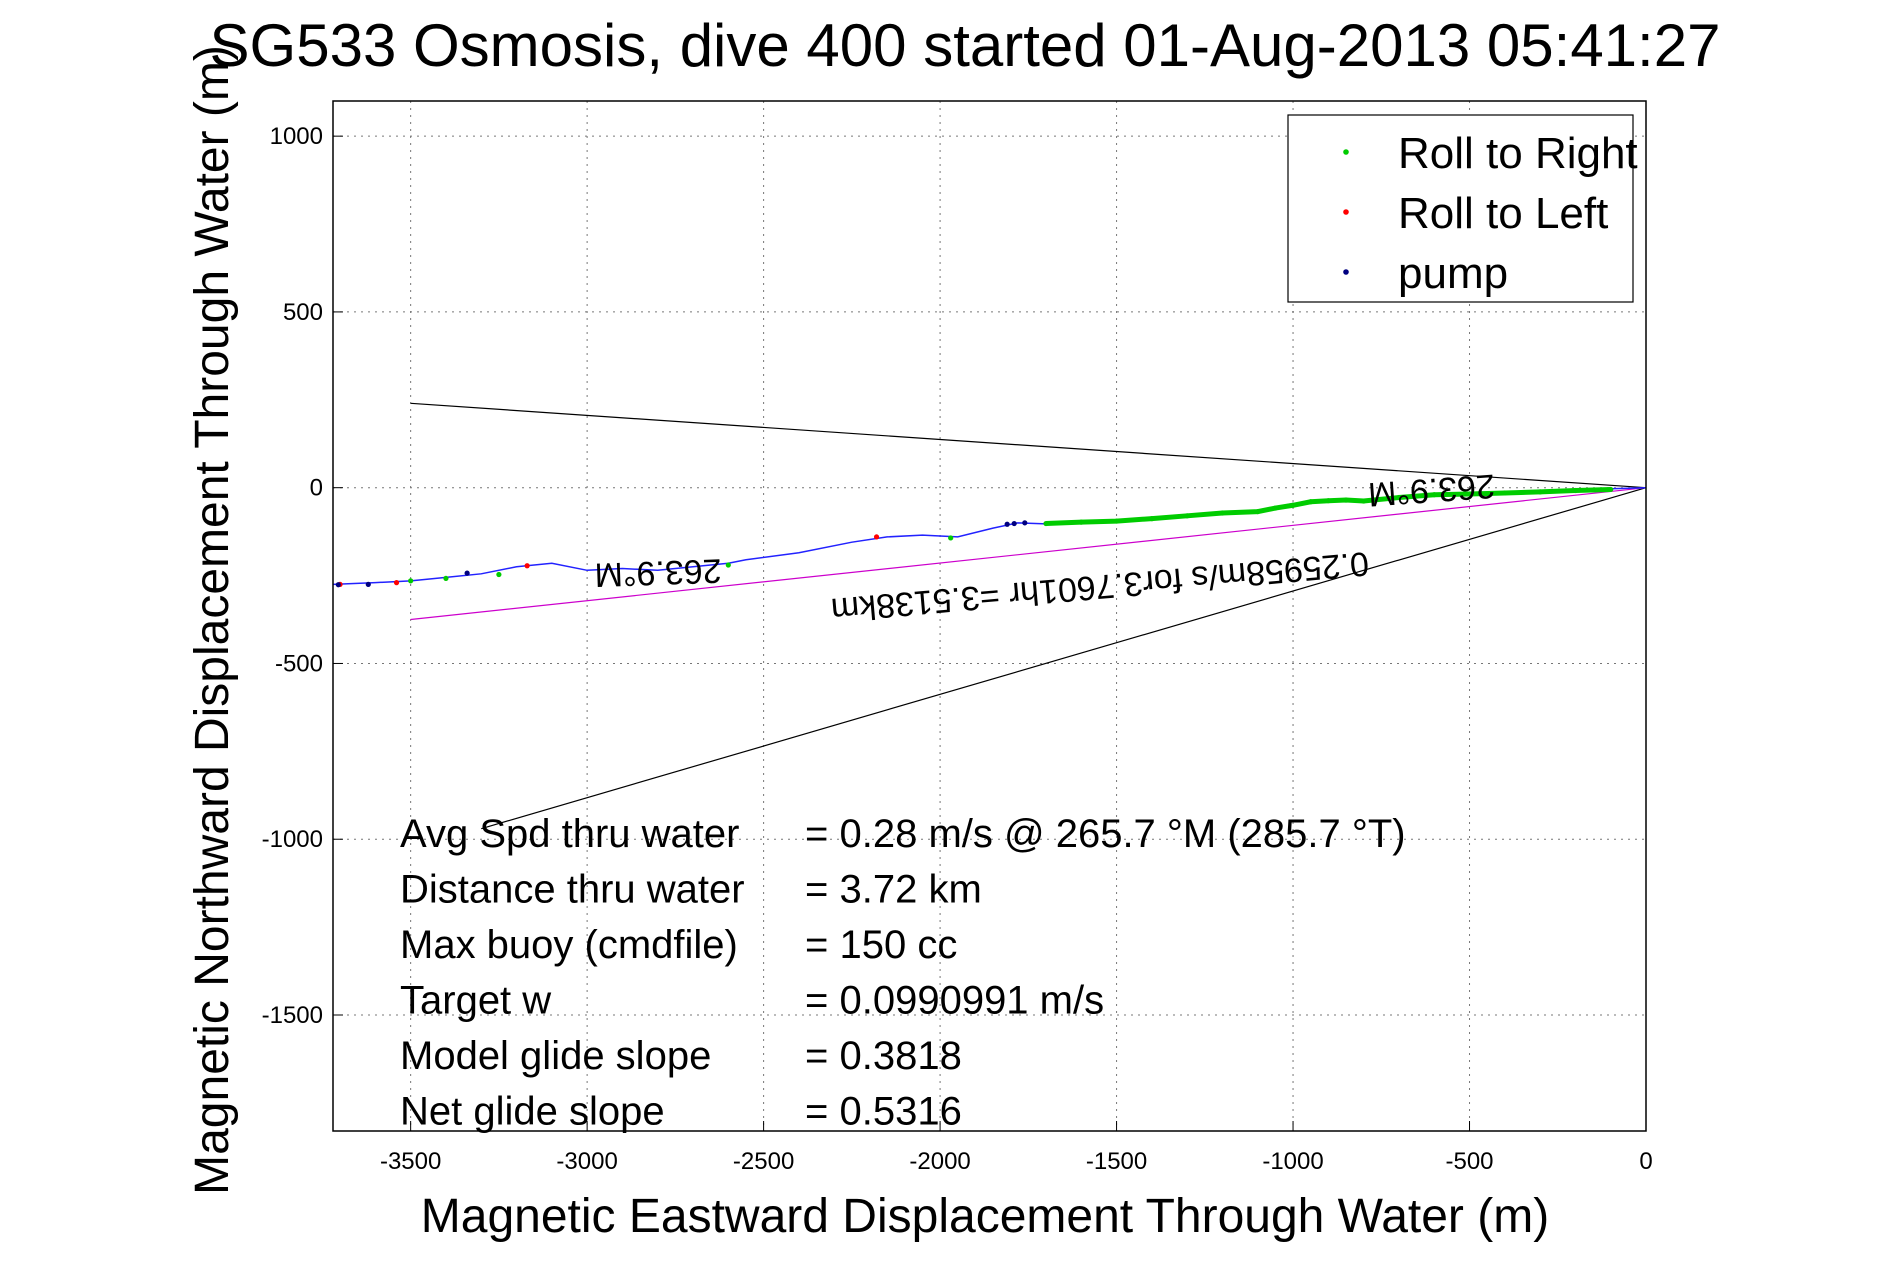 The image size is (1891, 1262). What do you see at coordinates (1518, 153) in the screenshot?
I see `legend-label: Roll to Right` at bounding box center [1518, 153].